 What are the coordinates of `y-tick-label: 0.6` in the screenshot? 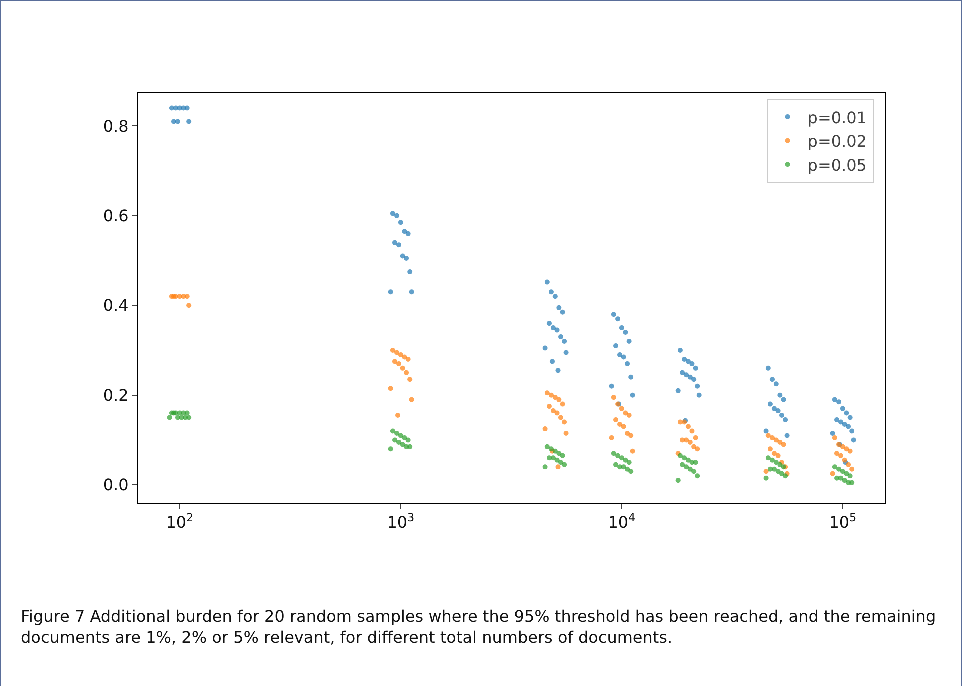 It's located at (116, 216).